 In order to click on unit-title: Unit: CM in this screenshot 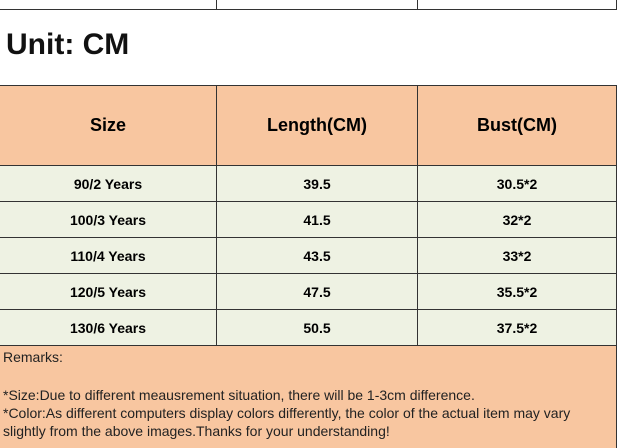, I will do `click(68, 44)`.